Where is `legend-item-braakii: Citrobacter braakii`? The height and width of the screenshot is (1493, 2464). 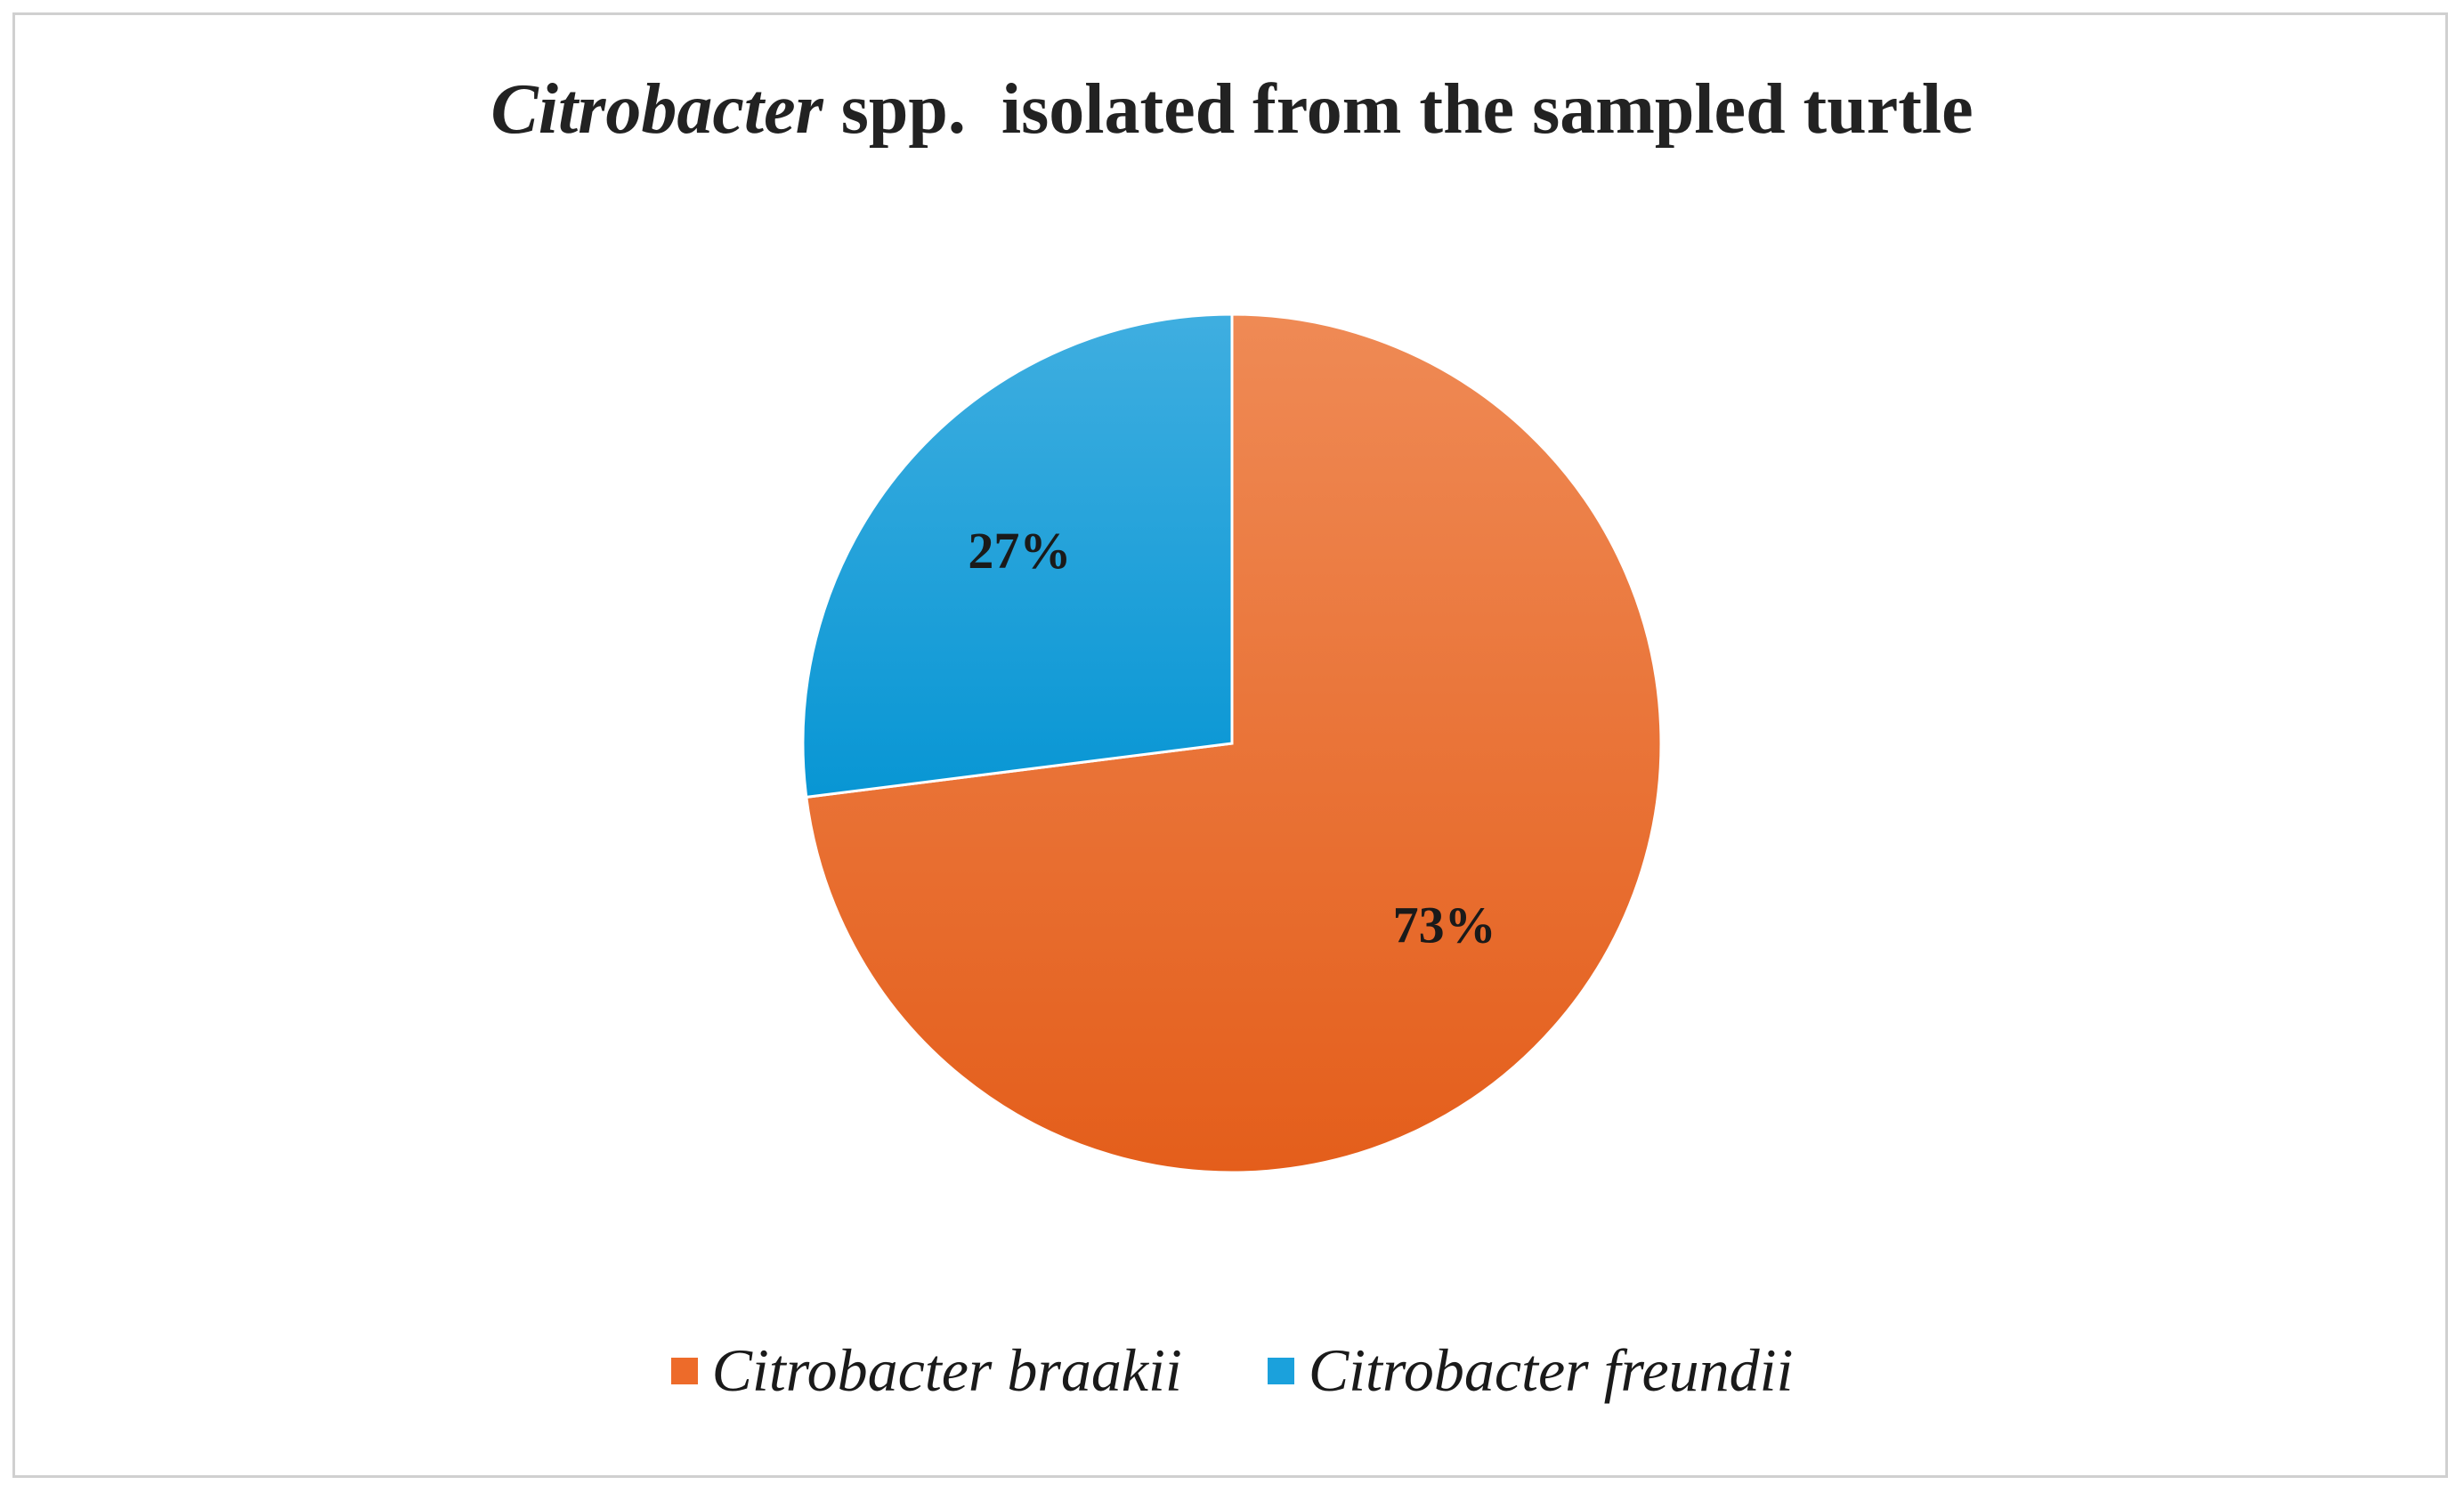 legend-item-braakii: Citrobacter braakii is located at coordinates (926, 1370).